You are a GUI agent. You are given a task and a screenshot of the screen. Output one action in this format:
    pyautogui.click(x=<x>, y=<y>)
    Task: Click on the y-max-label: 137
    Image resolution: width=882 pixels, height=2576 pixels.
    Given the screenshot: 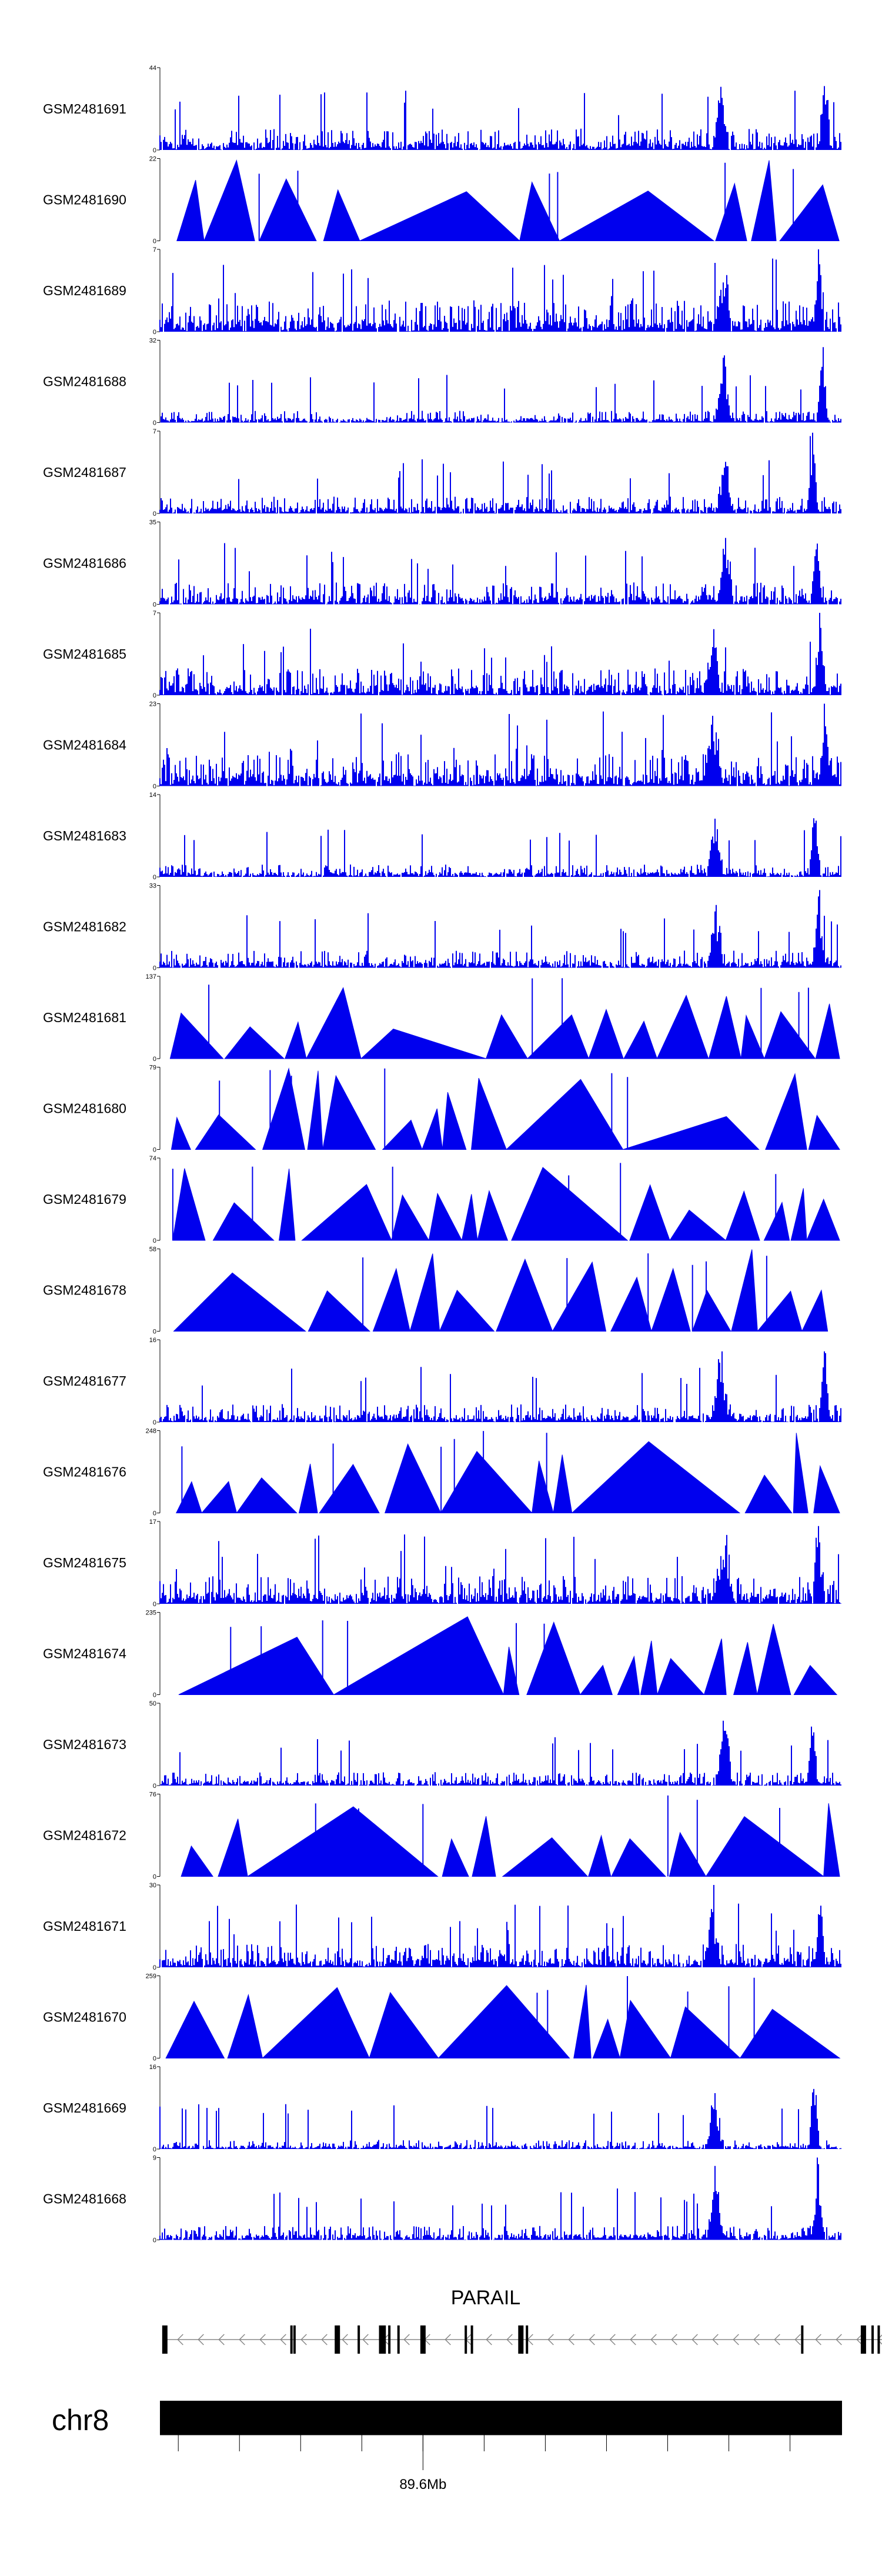 What is the action you would take?
    pyautogui.click(x=151, y=976)
    